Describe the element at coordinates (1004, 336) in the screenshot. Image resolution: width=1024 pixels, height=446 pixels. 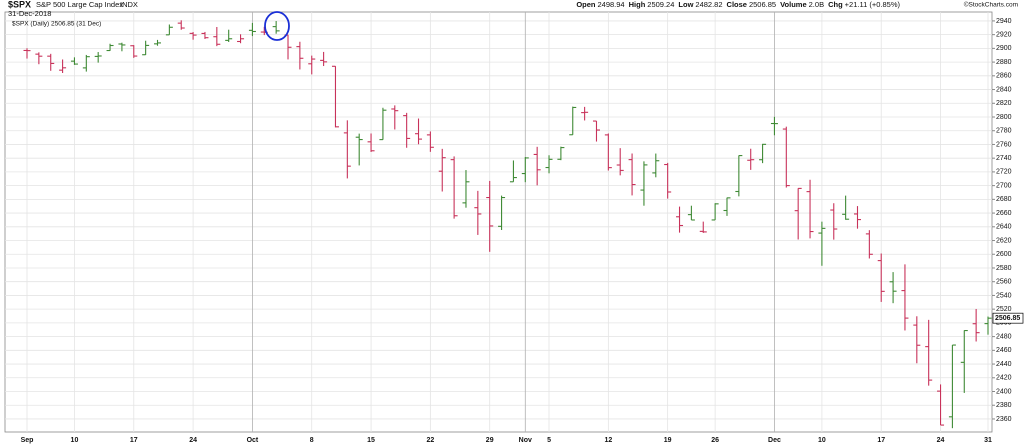
I see `y-tick-label: 2480` at that location.